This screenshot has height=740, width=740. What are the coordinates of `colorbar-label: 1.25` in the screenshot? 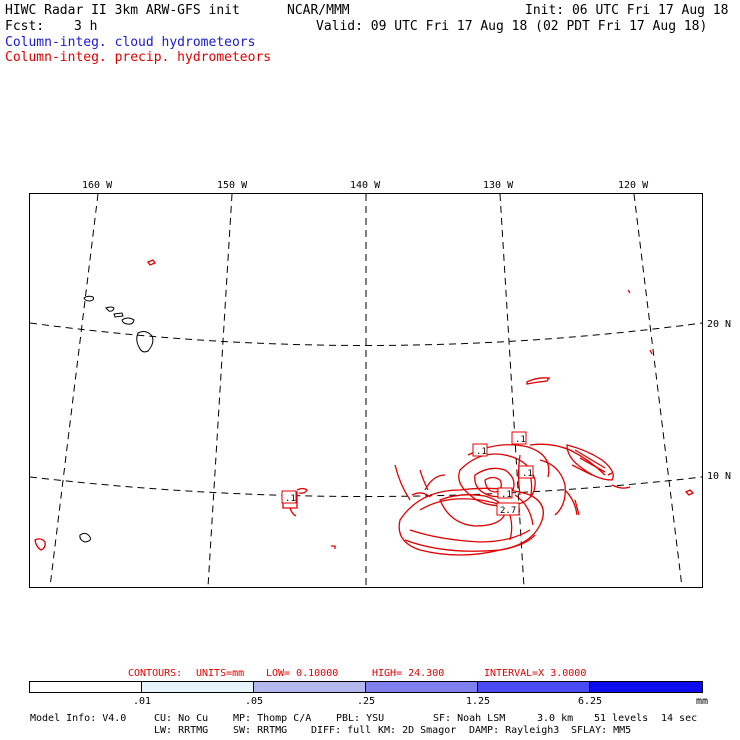 It's located at (478, 701).